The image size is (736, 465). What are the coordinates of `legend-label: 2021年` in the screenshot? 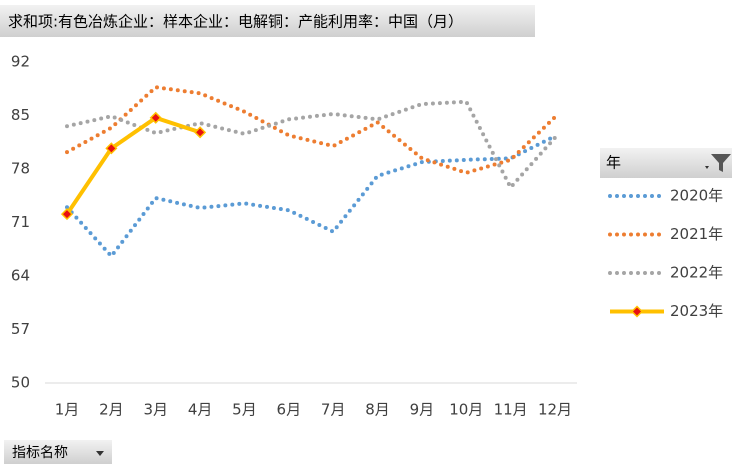 It's located at (696, 234).